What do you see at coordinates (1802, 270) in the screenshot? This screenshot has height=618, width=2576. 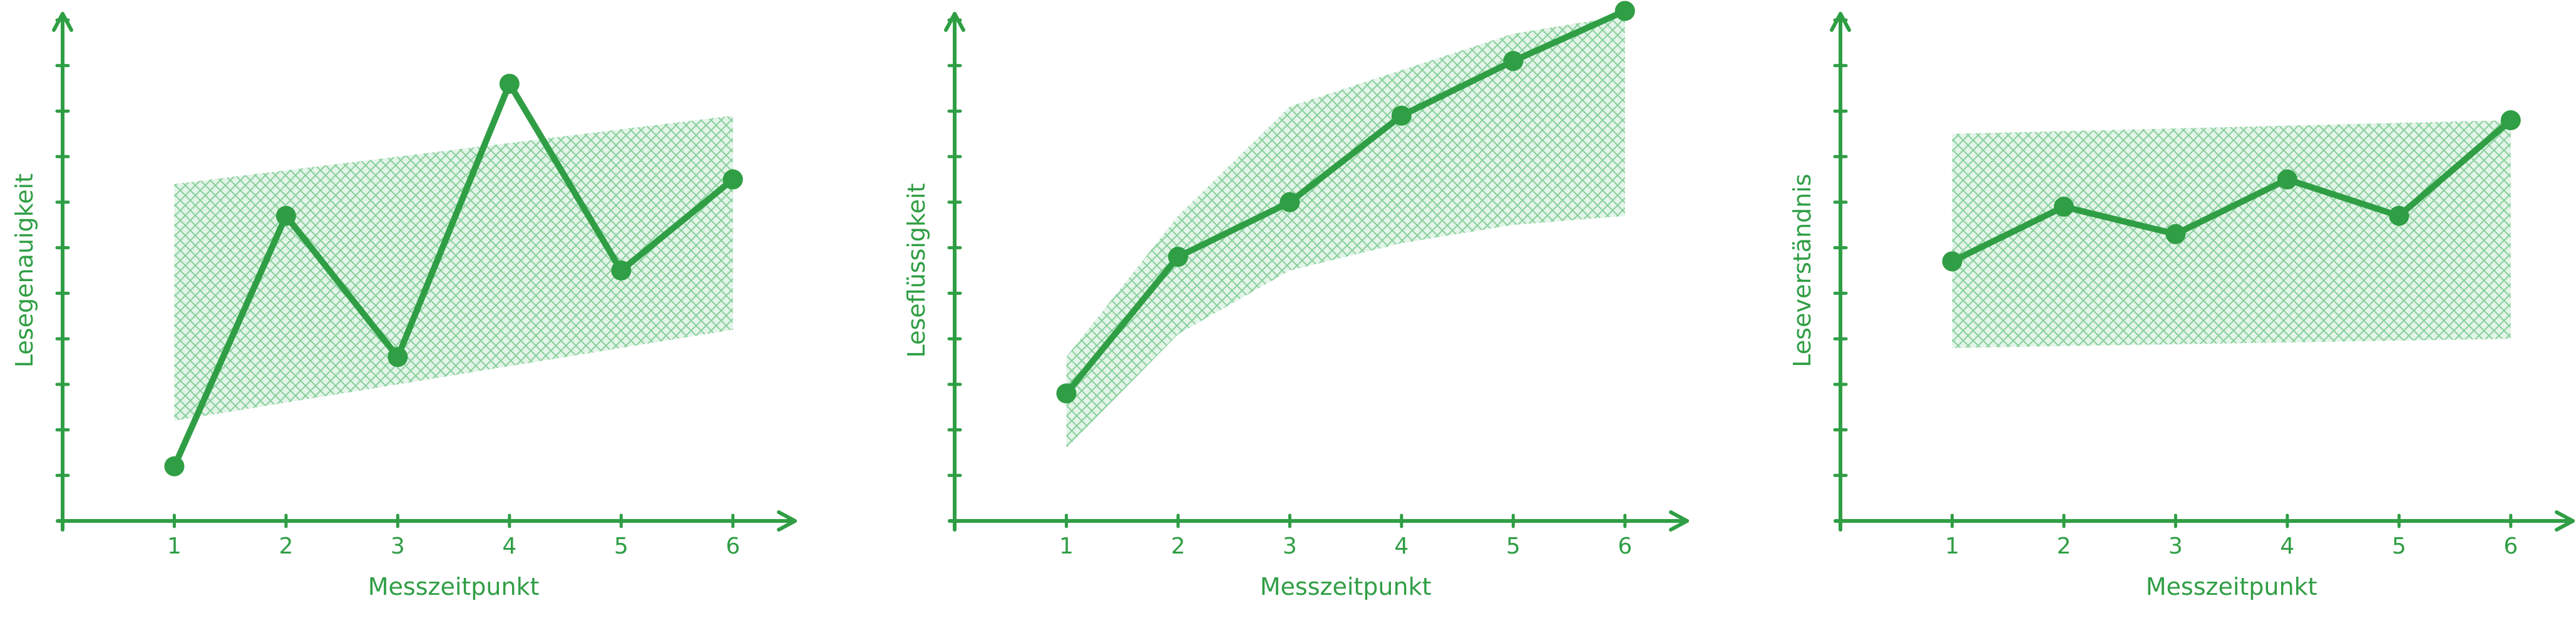 I see `y-axis-title: Leseverständnis` at bounding box center [1802, 270].